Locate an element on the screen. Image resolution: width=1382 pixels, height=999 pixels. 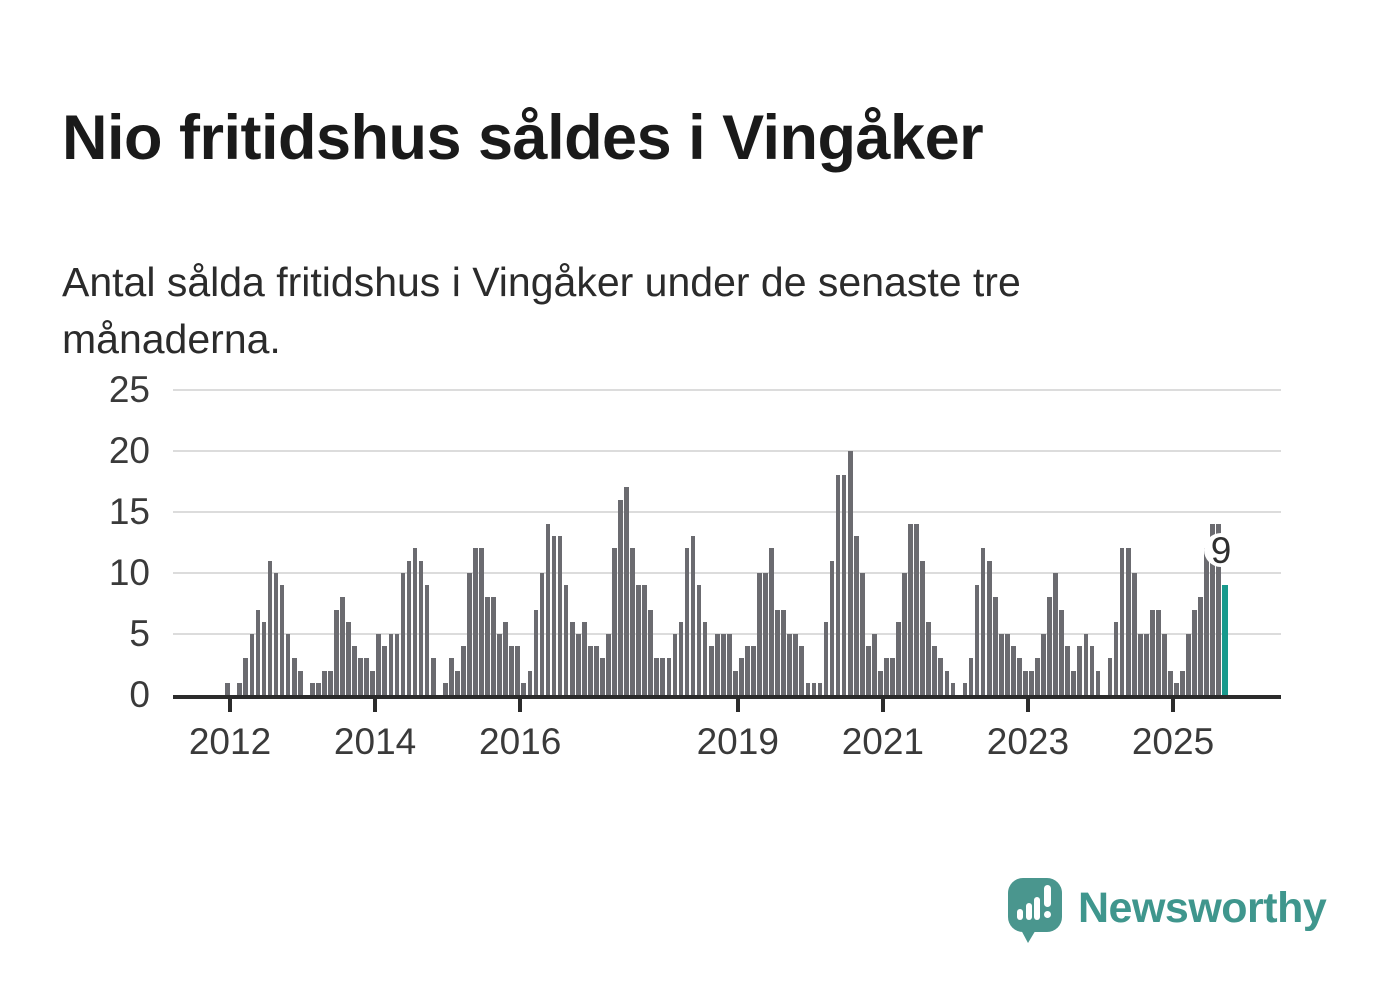
bar-latest-highlight is located at coordinates (1224, 640).